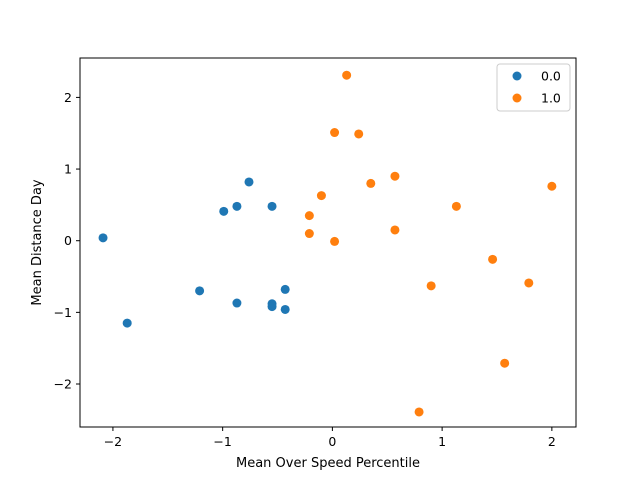 The height and width of the screenshot is (484, 640). What do you see at coordinates (442, 441) in the screenshot?
I see `x-tick-label-3: 1` at bounding box center [442, 441].